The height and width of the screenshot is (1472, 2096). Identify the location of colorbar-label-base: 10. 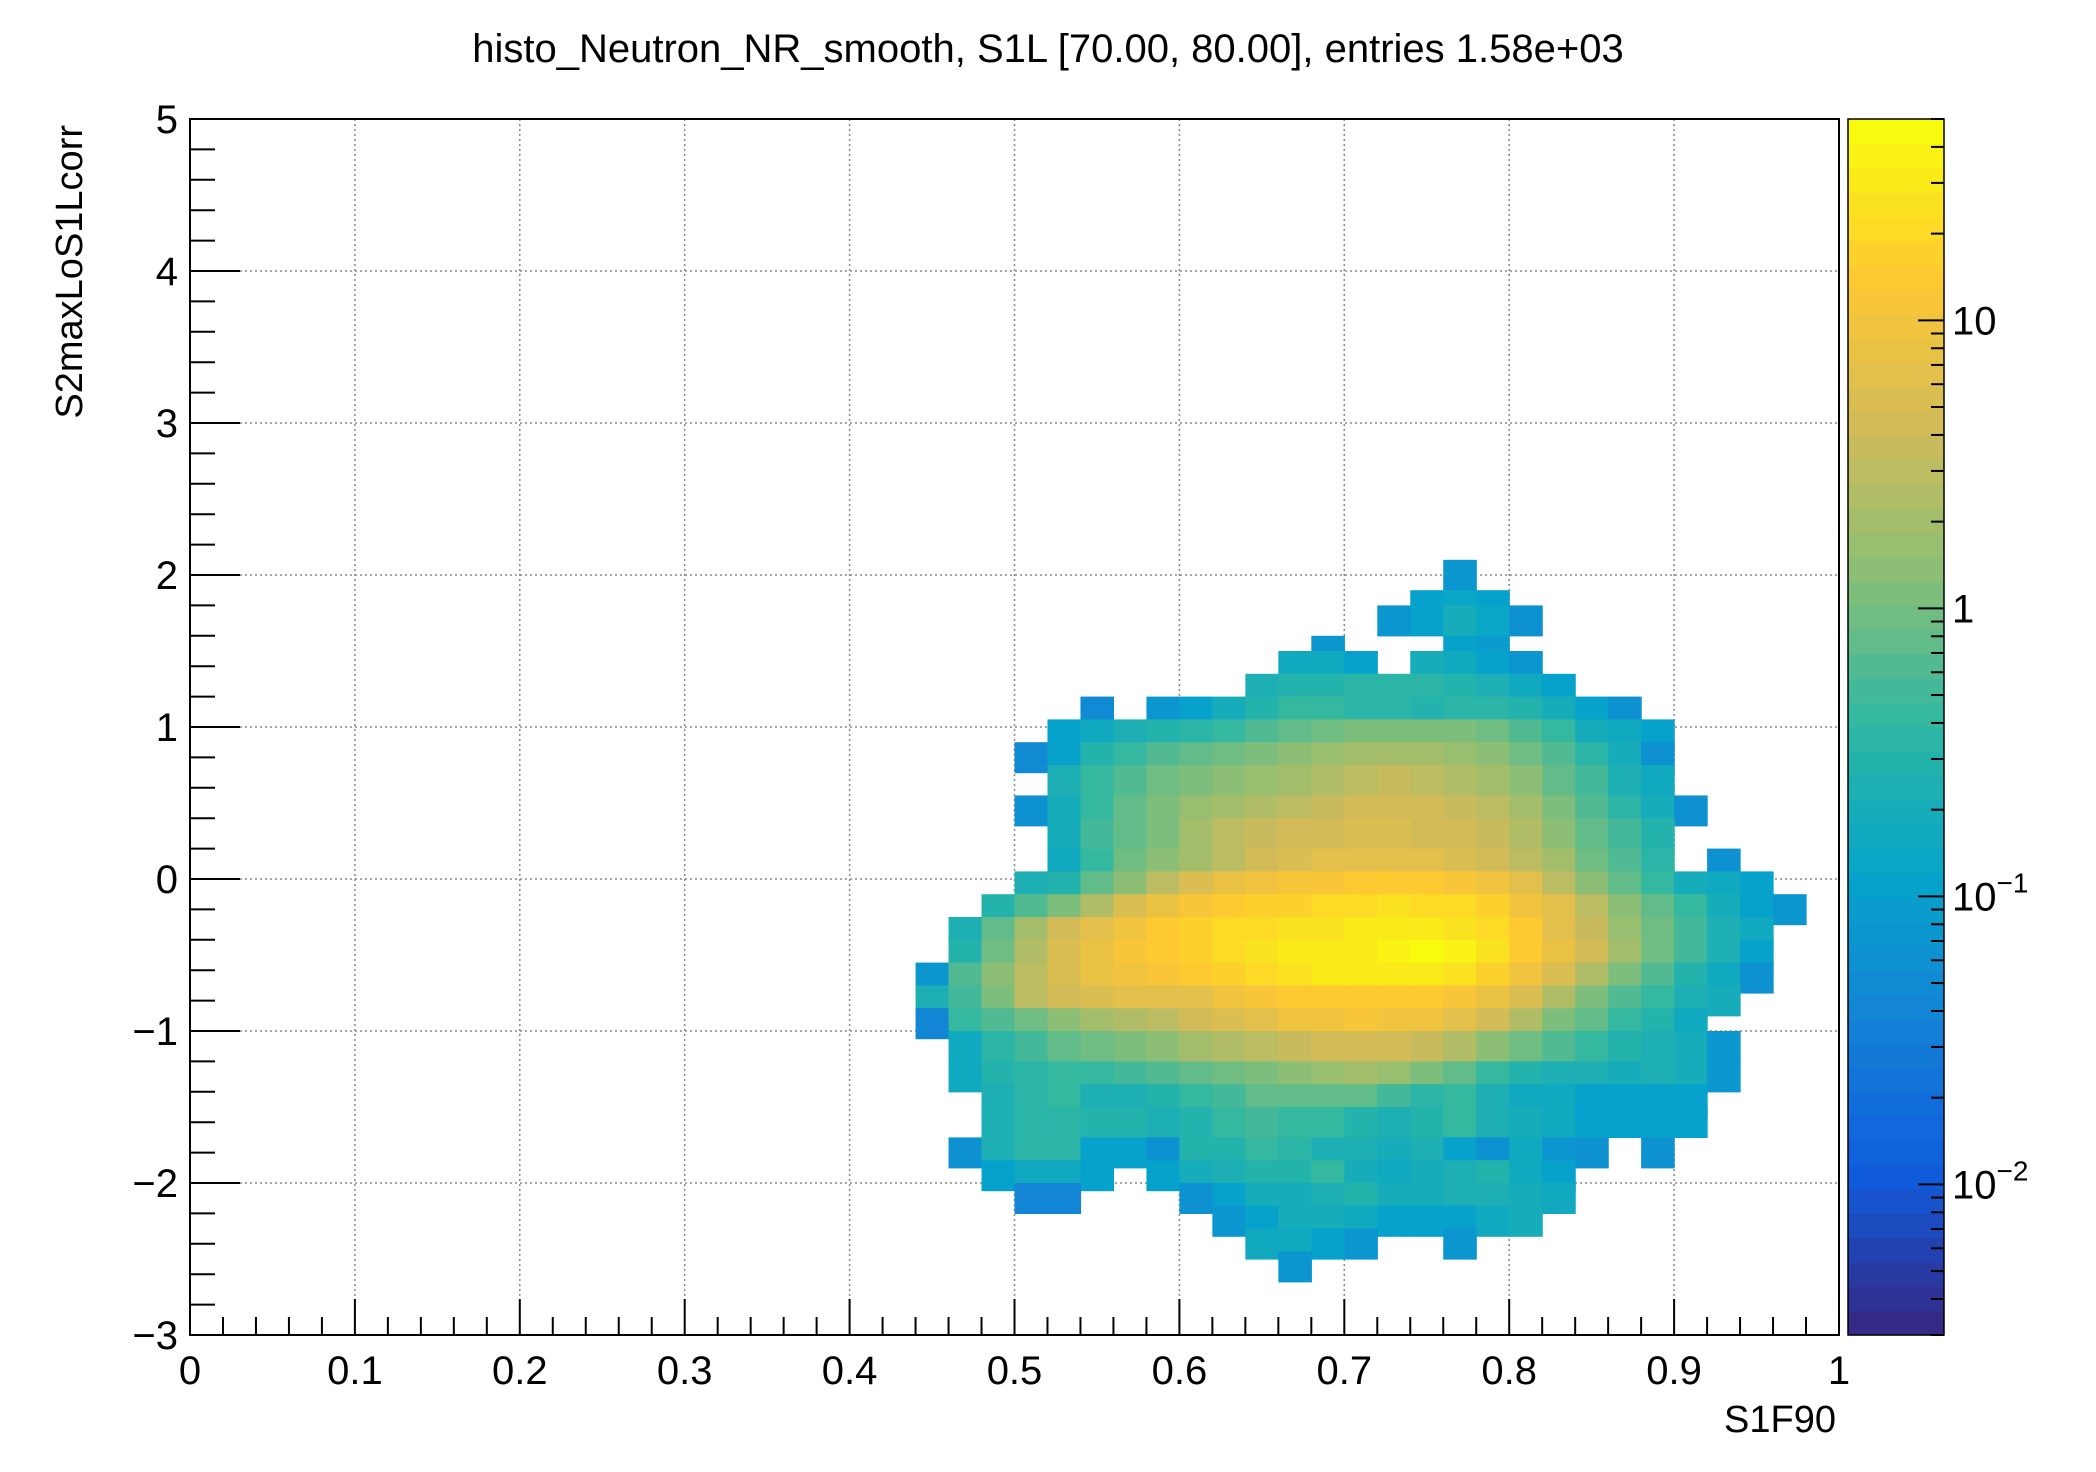
(1974, 1185).